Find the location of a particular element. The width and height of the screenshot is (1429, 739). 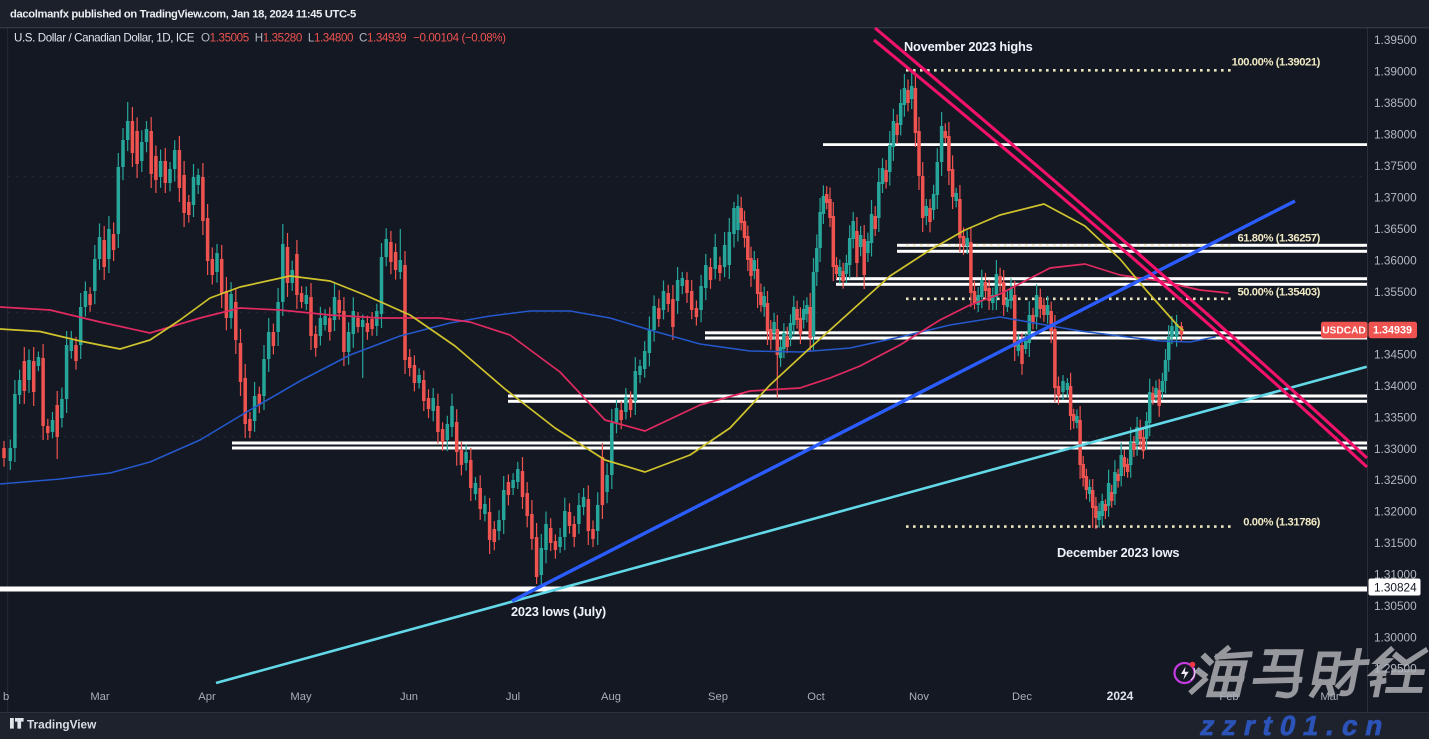

svg-text: 50.00% (1.35403) is located at coordinates (1278, 293).